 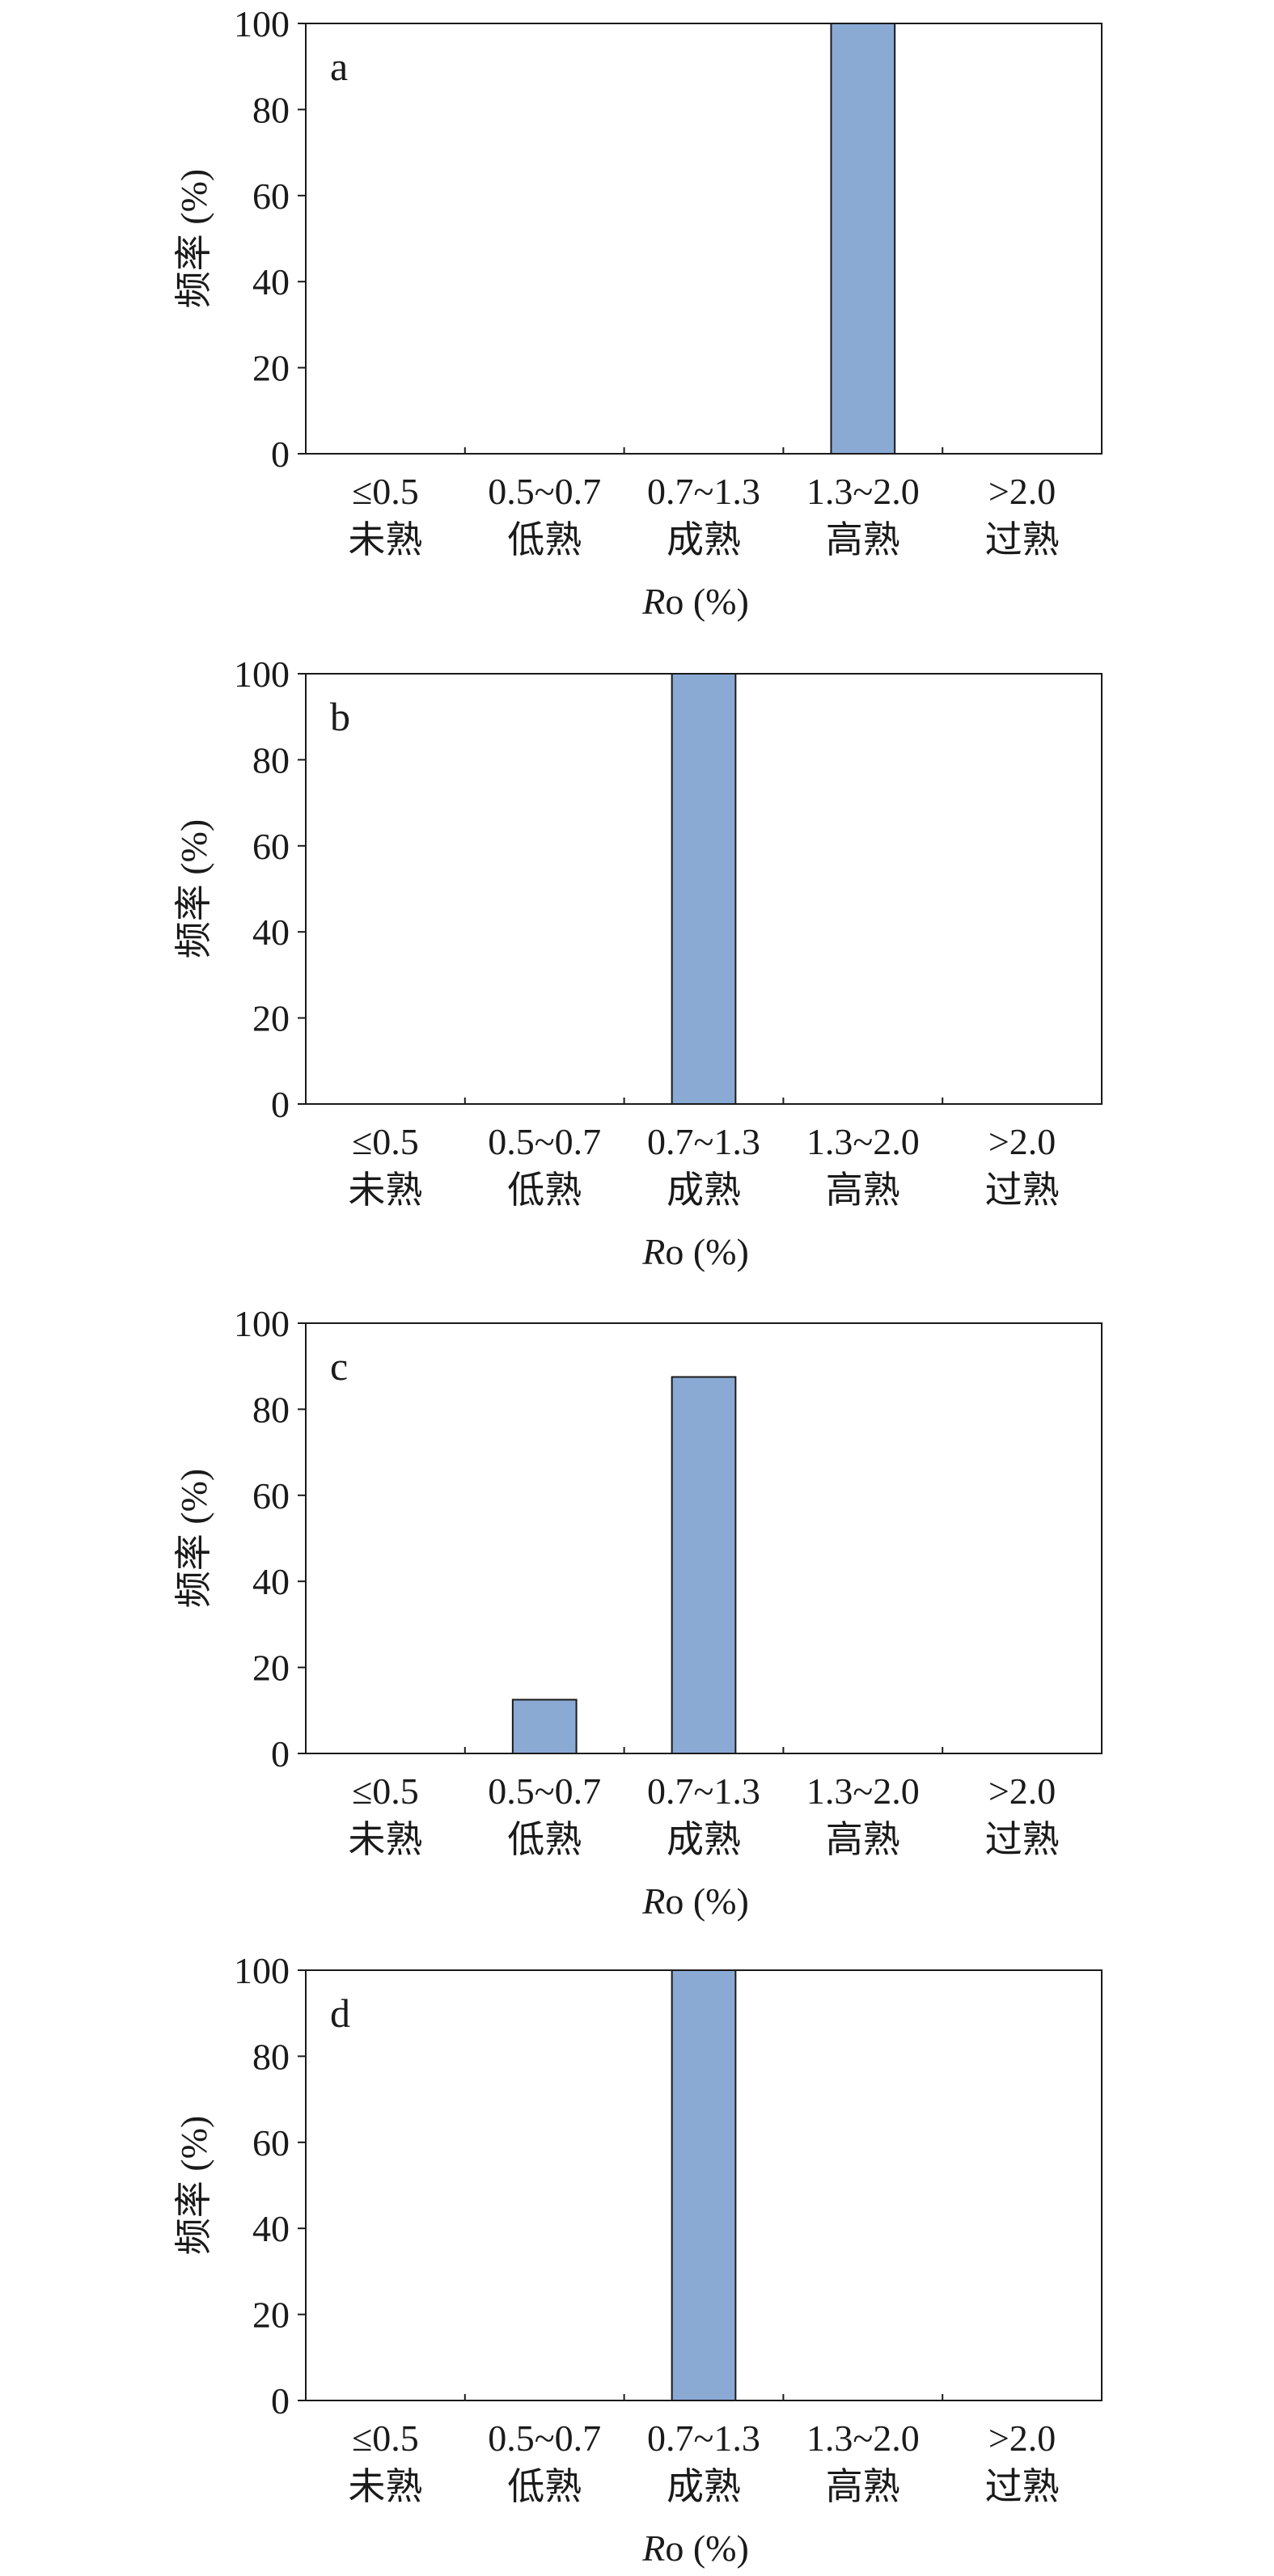 What do you see at coordinates (339, 67) in the screenshot?
I see `panel-label: a` at bounding box center [339, 67].